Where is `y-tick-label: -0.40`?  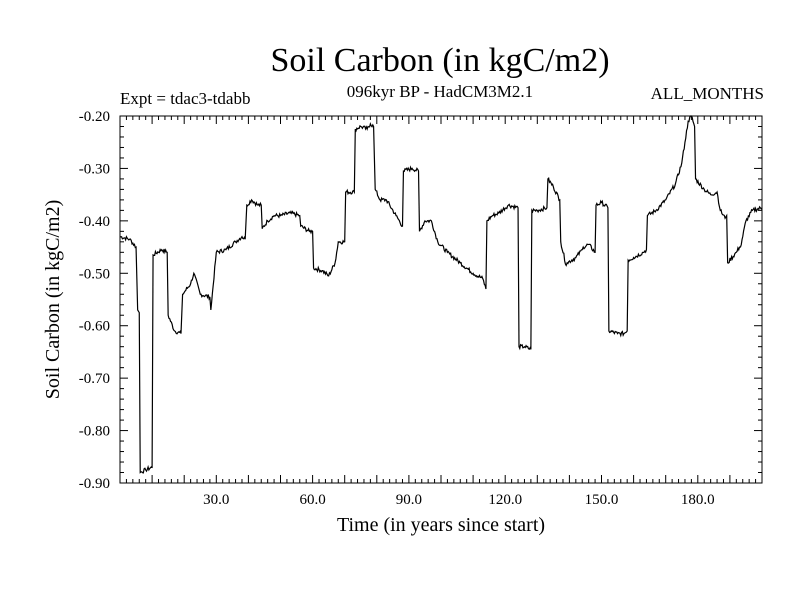 y-tick-label: -0.40 is located at coordinates (94, 222).